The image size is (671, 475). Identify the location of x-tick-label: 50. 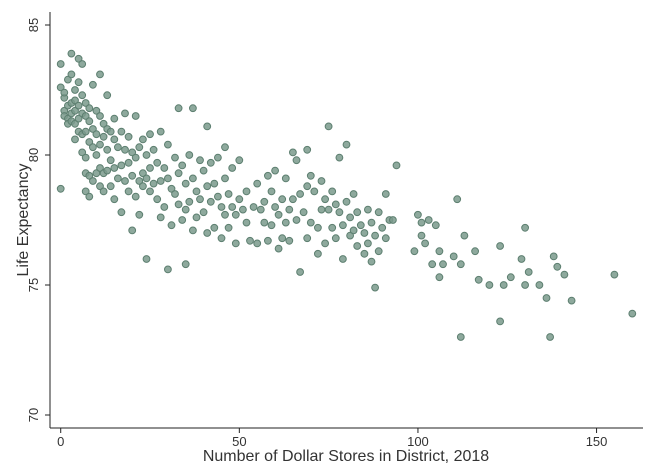
(239, 441).